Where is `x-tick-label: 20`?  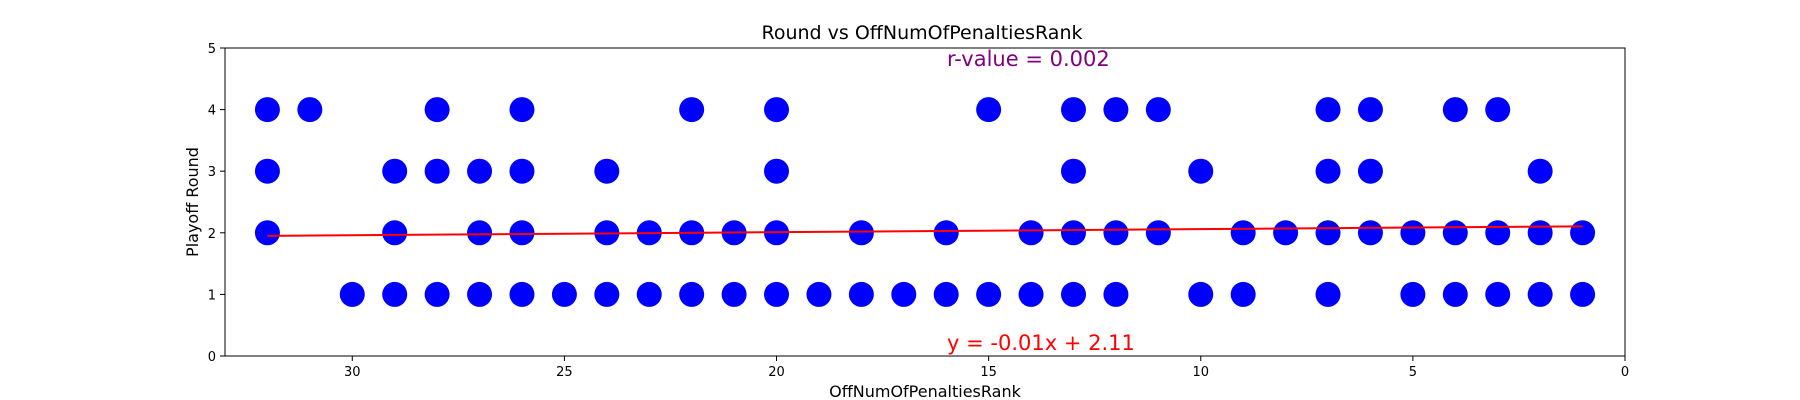 x-tick-label: 20 is located at coordinates (776, 372).